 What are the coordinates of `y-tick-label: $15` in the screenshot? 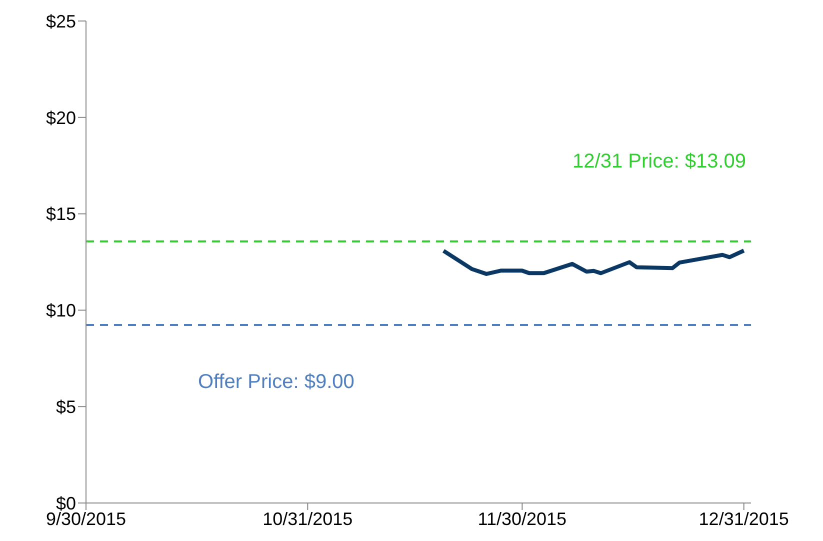 It's located at (61, 214).